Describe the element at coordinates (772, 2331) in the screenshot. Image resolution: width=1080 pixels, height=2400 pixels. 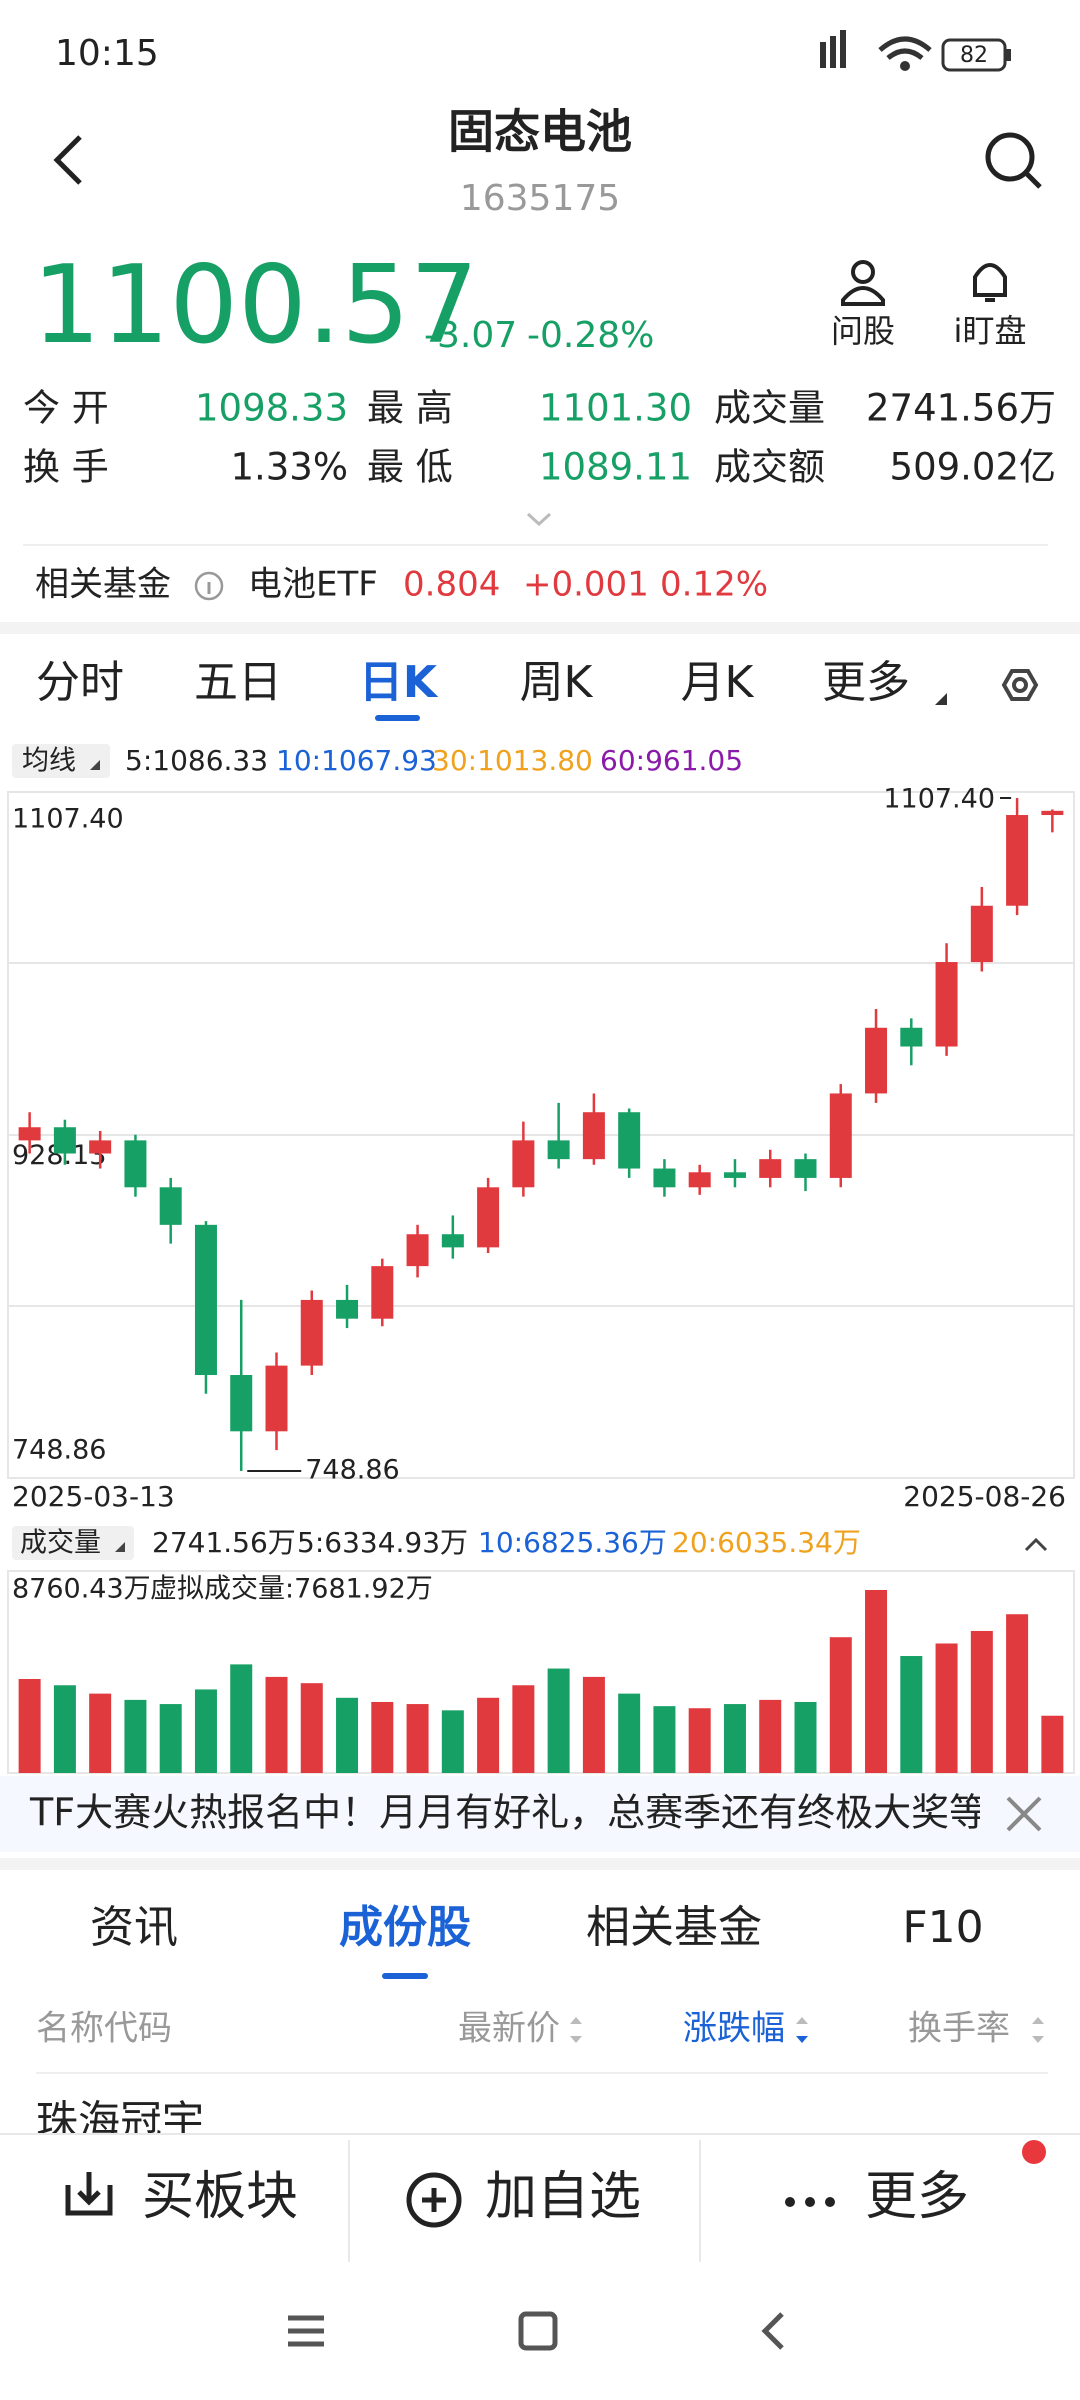
I see `nav-back` at that location.